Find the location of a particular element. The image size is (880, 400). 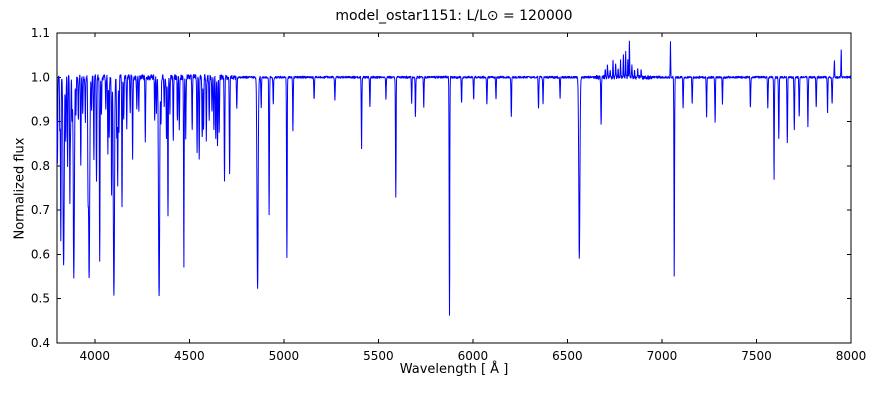

y-tick-label: 1.0 is located at coordinates (40, 77).